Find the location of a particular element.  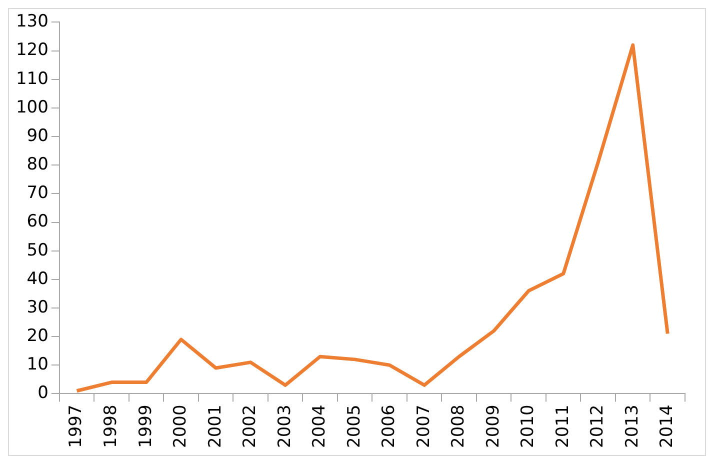

x-tick-label: 2011 is located at coordinates (562, 426).